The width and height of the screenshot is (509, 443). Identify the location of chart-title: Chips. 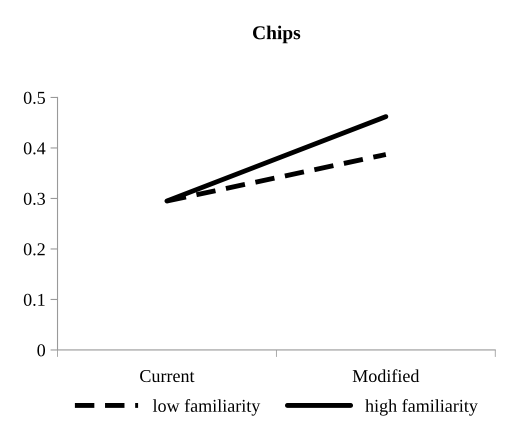
(276, 35).